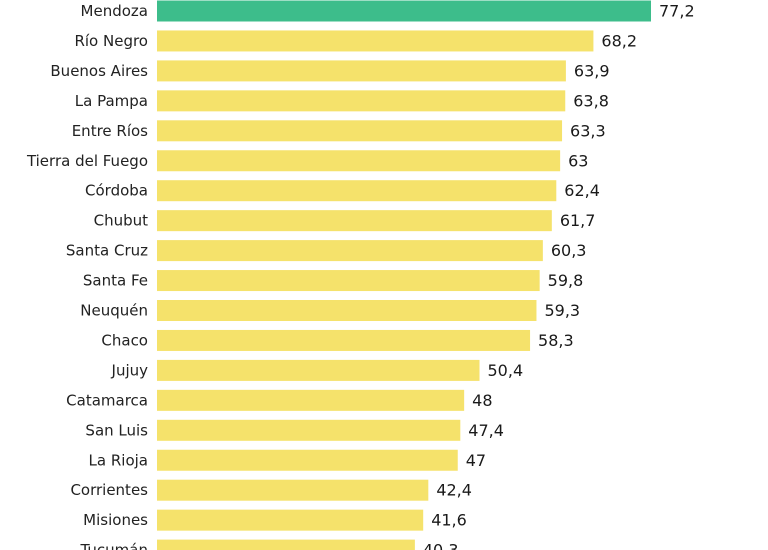  What do you see at coordinates (107, 400) in the screenshot?
I see `category-label: Catamarca` at bounding box center [107, 400].